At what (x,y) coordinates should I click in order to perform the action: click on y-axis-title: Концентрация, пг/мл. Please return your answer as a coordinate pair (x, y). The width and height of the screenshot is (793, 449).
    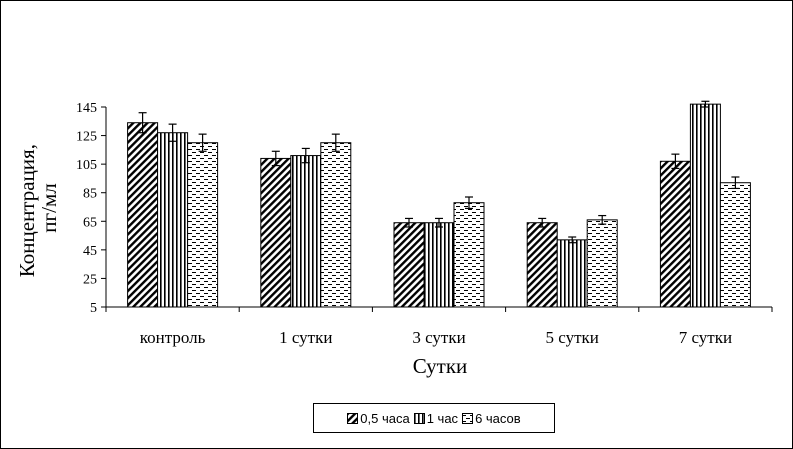
    Looking at the image, I should click on (38, 208).